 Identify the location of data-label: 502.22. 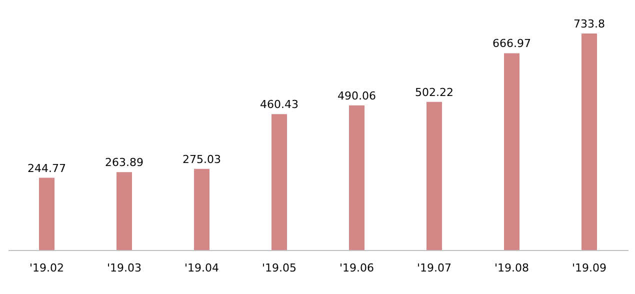
(434, 92).